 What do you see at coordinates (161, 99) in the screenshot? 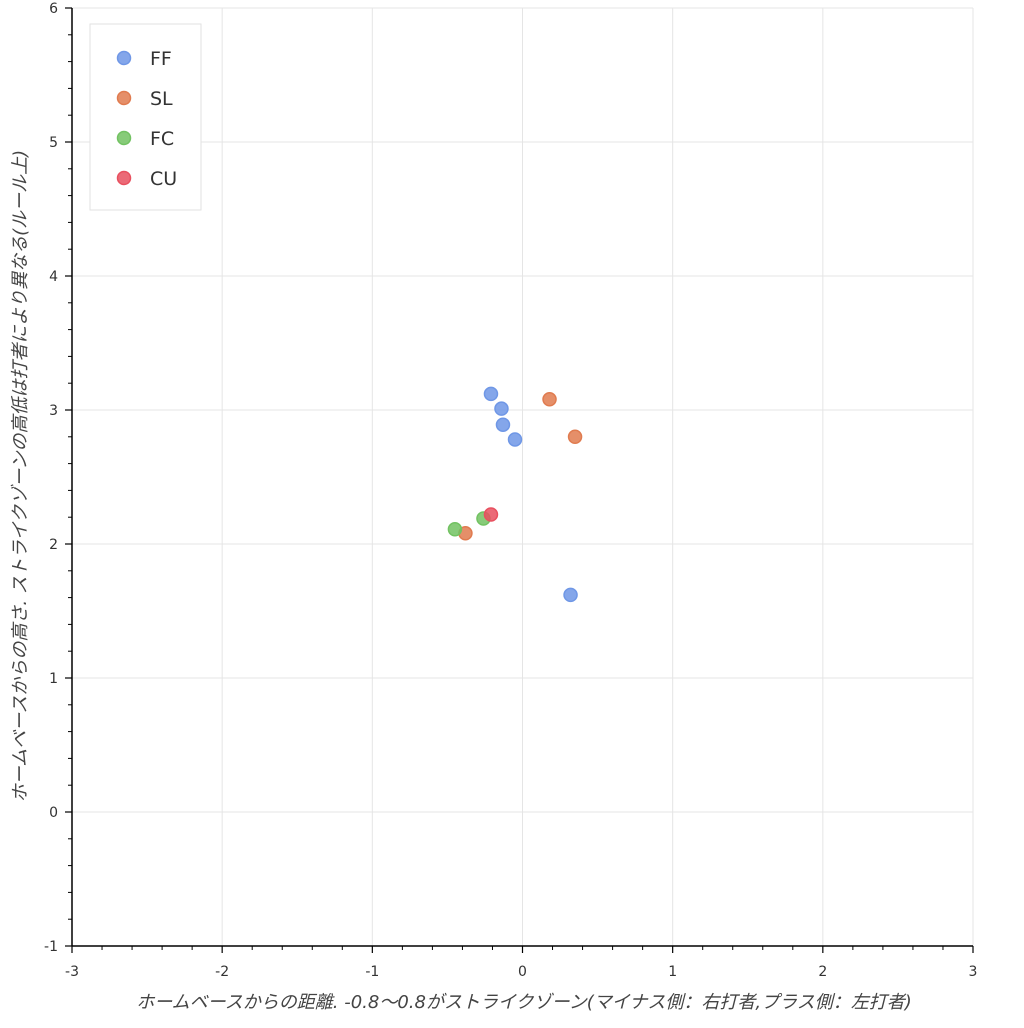
I see `legend-label-sl: SL` at bounding box center [161, 99].